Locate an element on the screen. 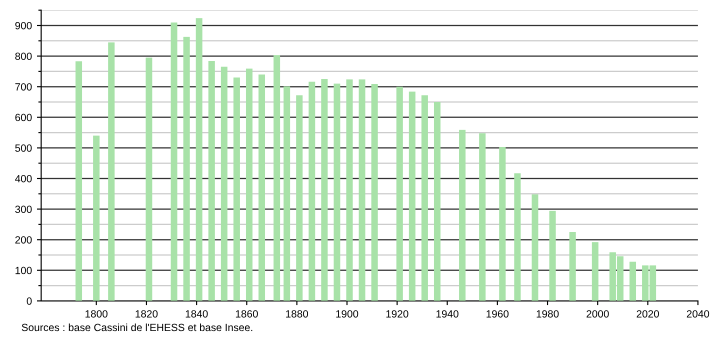  y-tick-label: 700 is located at coordinates (23, 87).